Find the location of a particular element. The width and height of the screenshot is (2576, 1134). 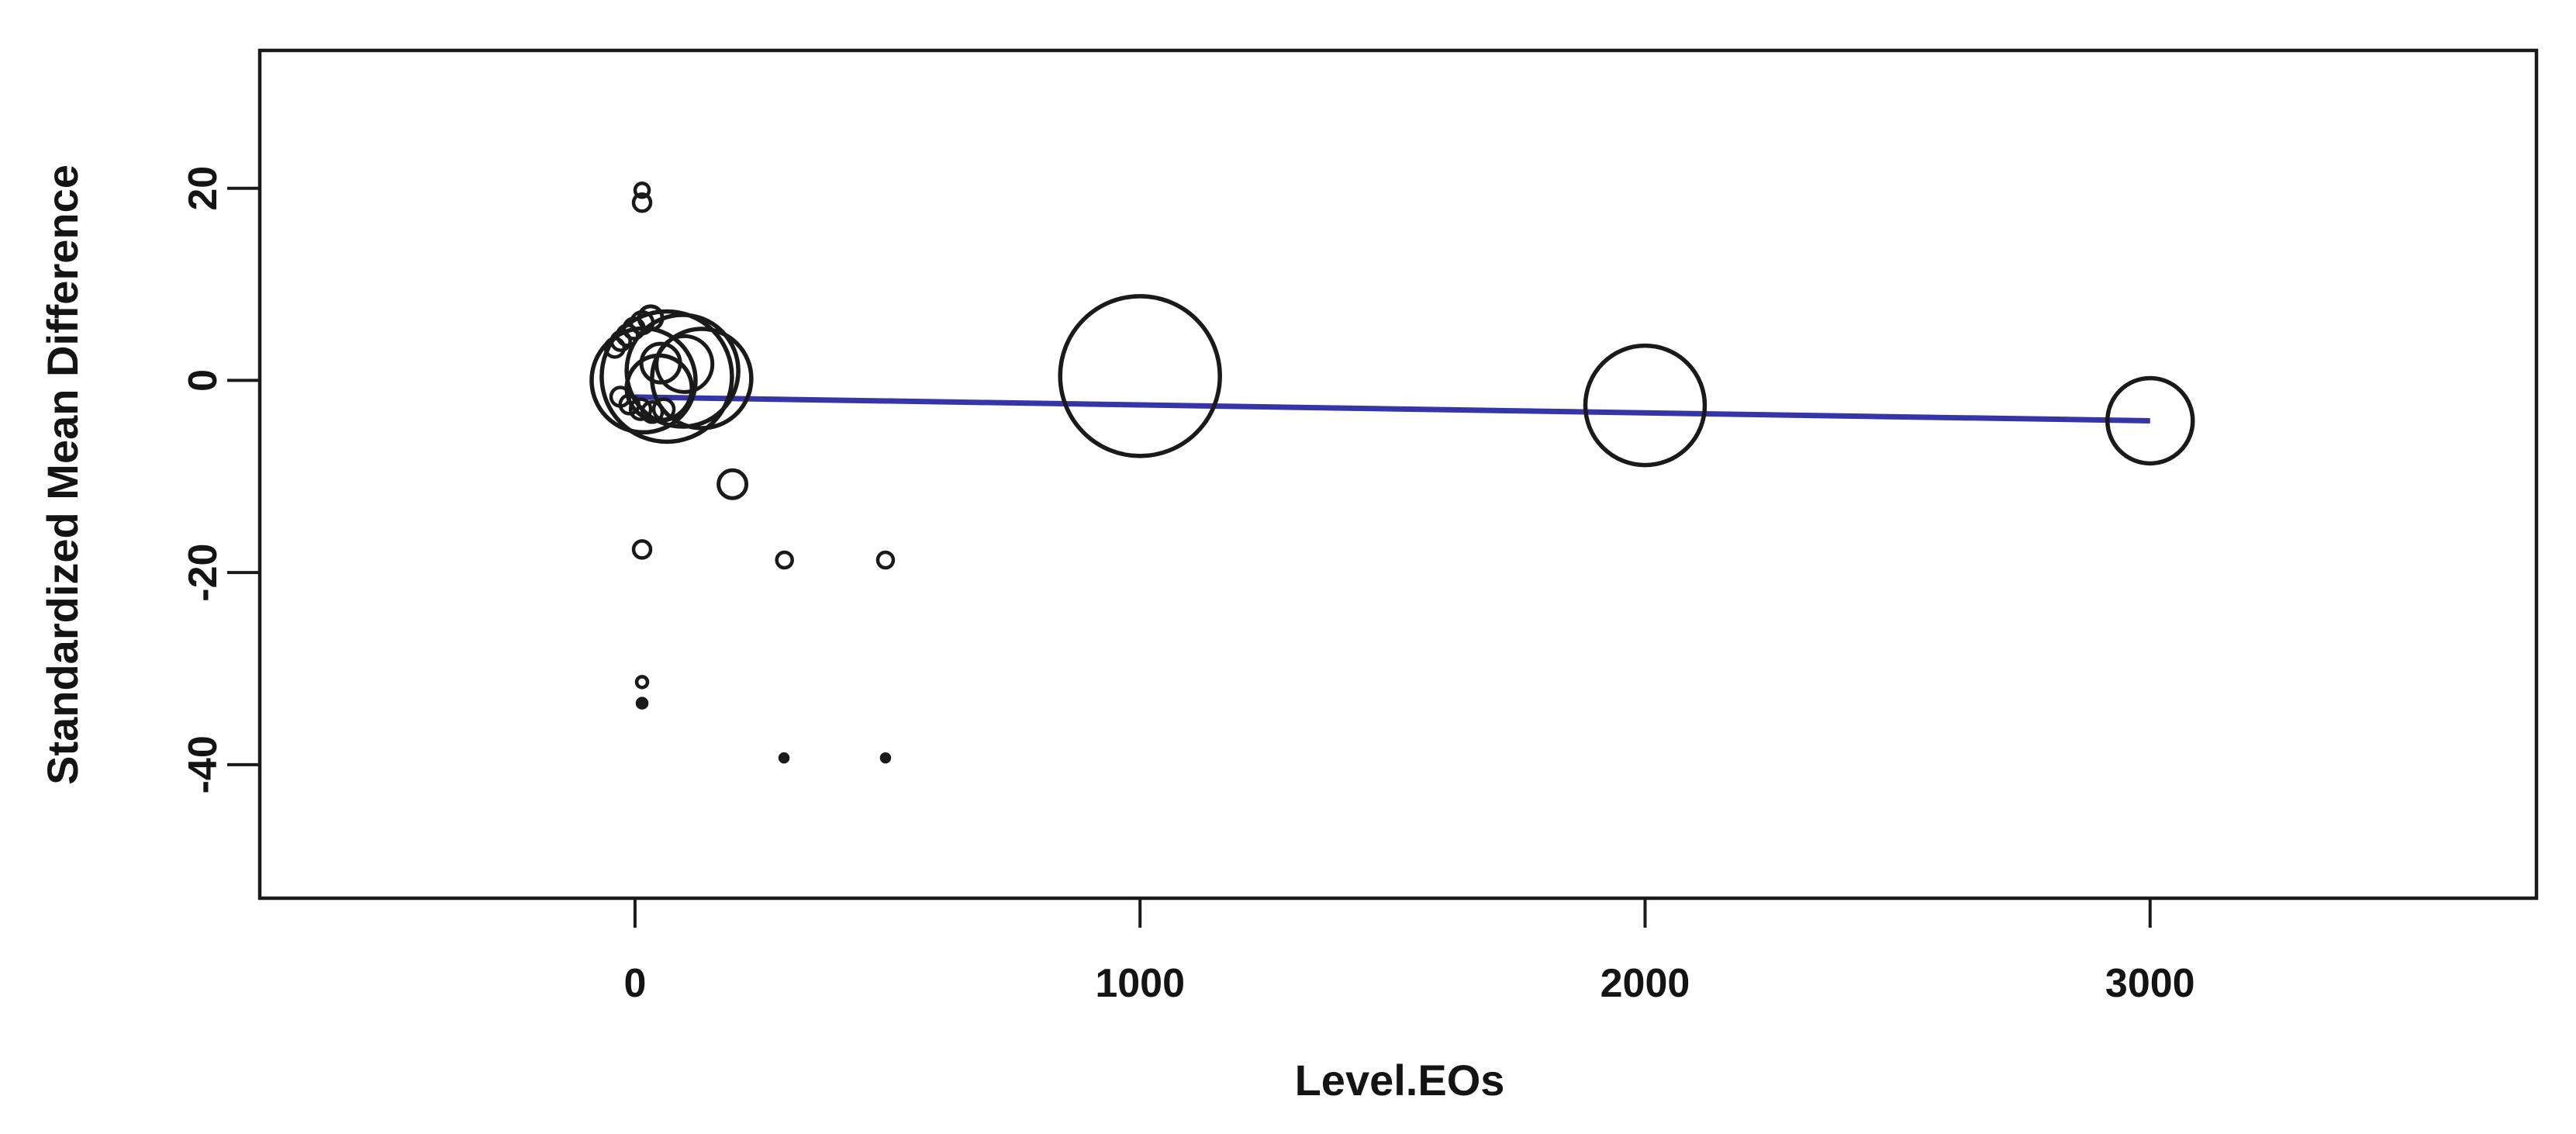

regression-line is located at coordinates (1392, 409).